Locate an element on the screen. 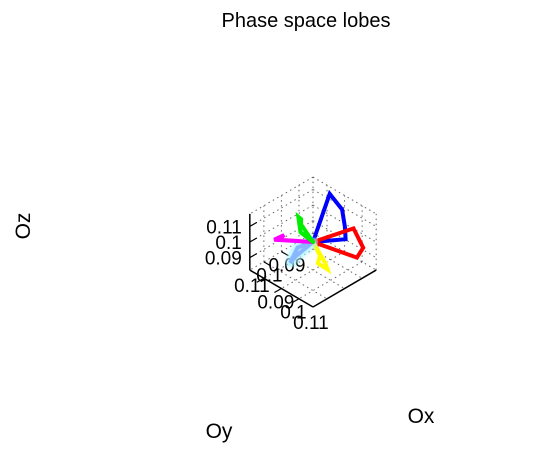  lobe-5-line is located at coordinates (294, 238).